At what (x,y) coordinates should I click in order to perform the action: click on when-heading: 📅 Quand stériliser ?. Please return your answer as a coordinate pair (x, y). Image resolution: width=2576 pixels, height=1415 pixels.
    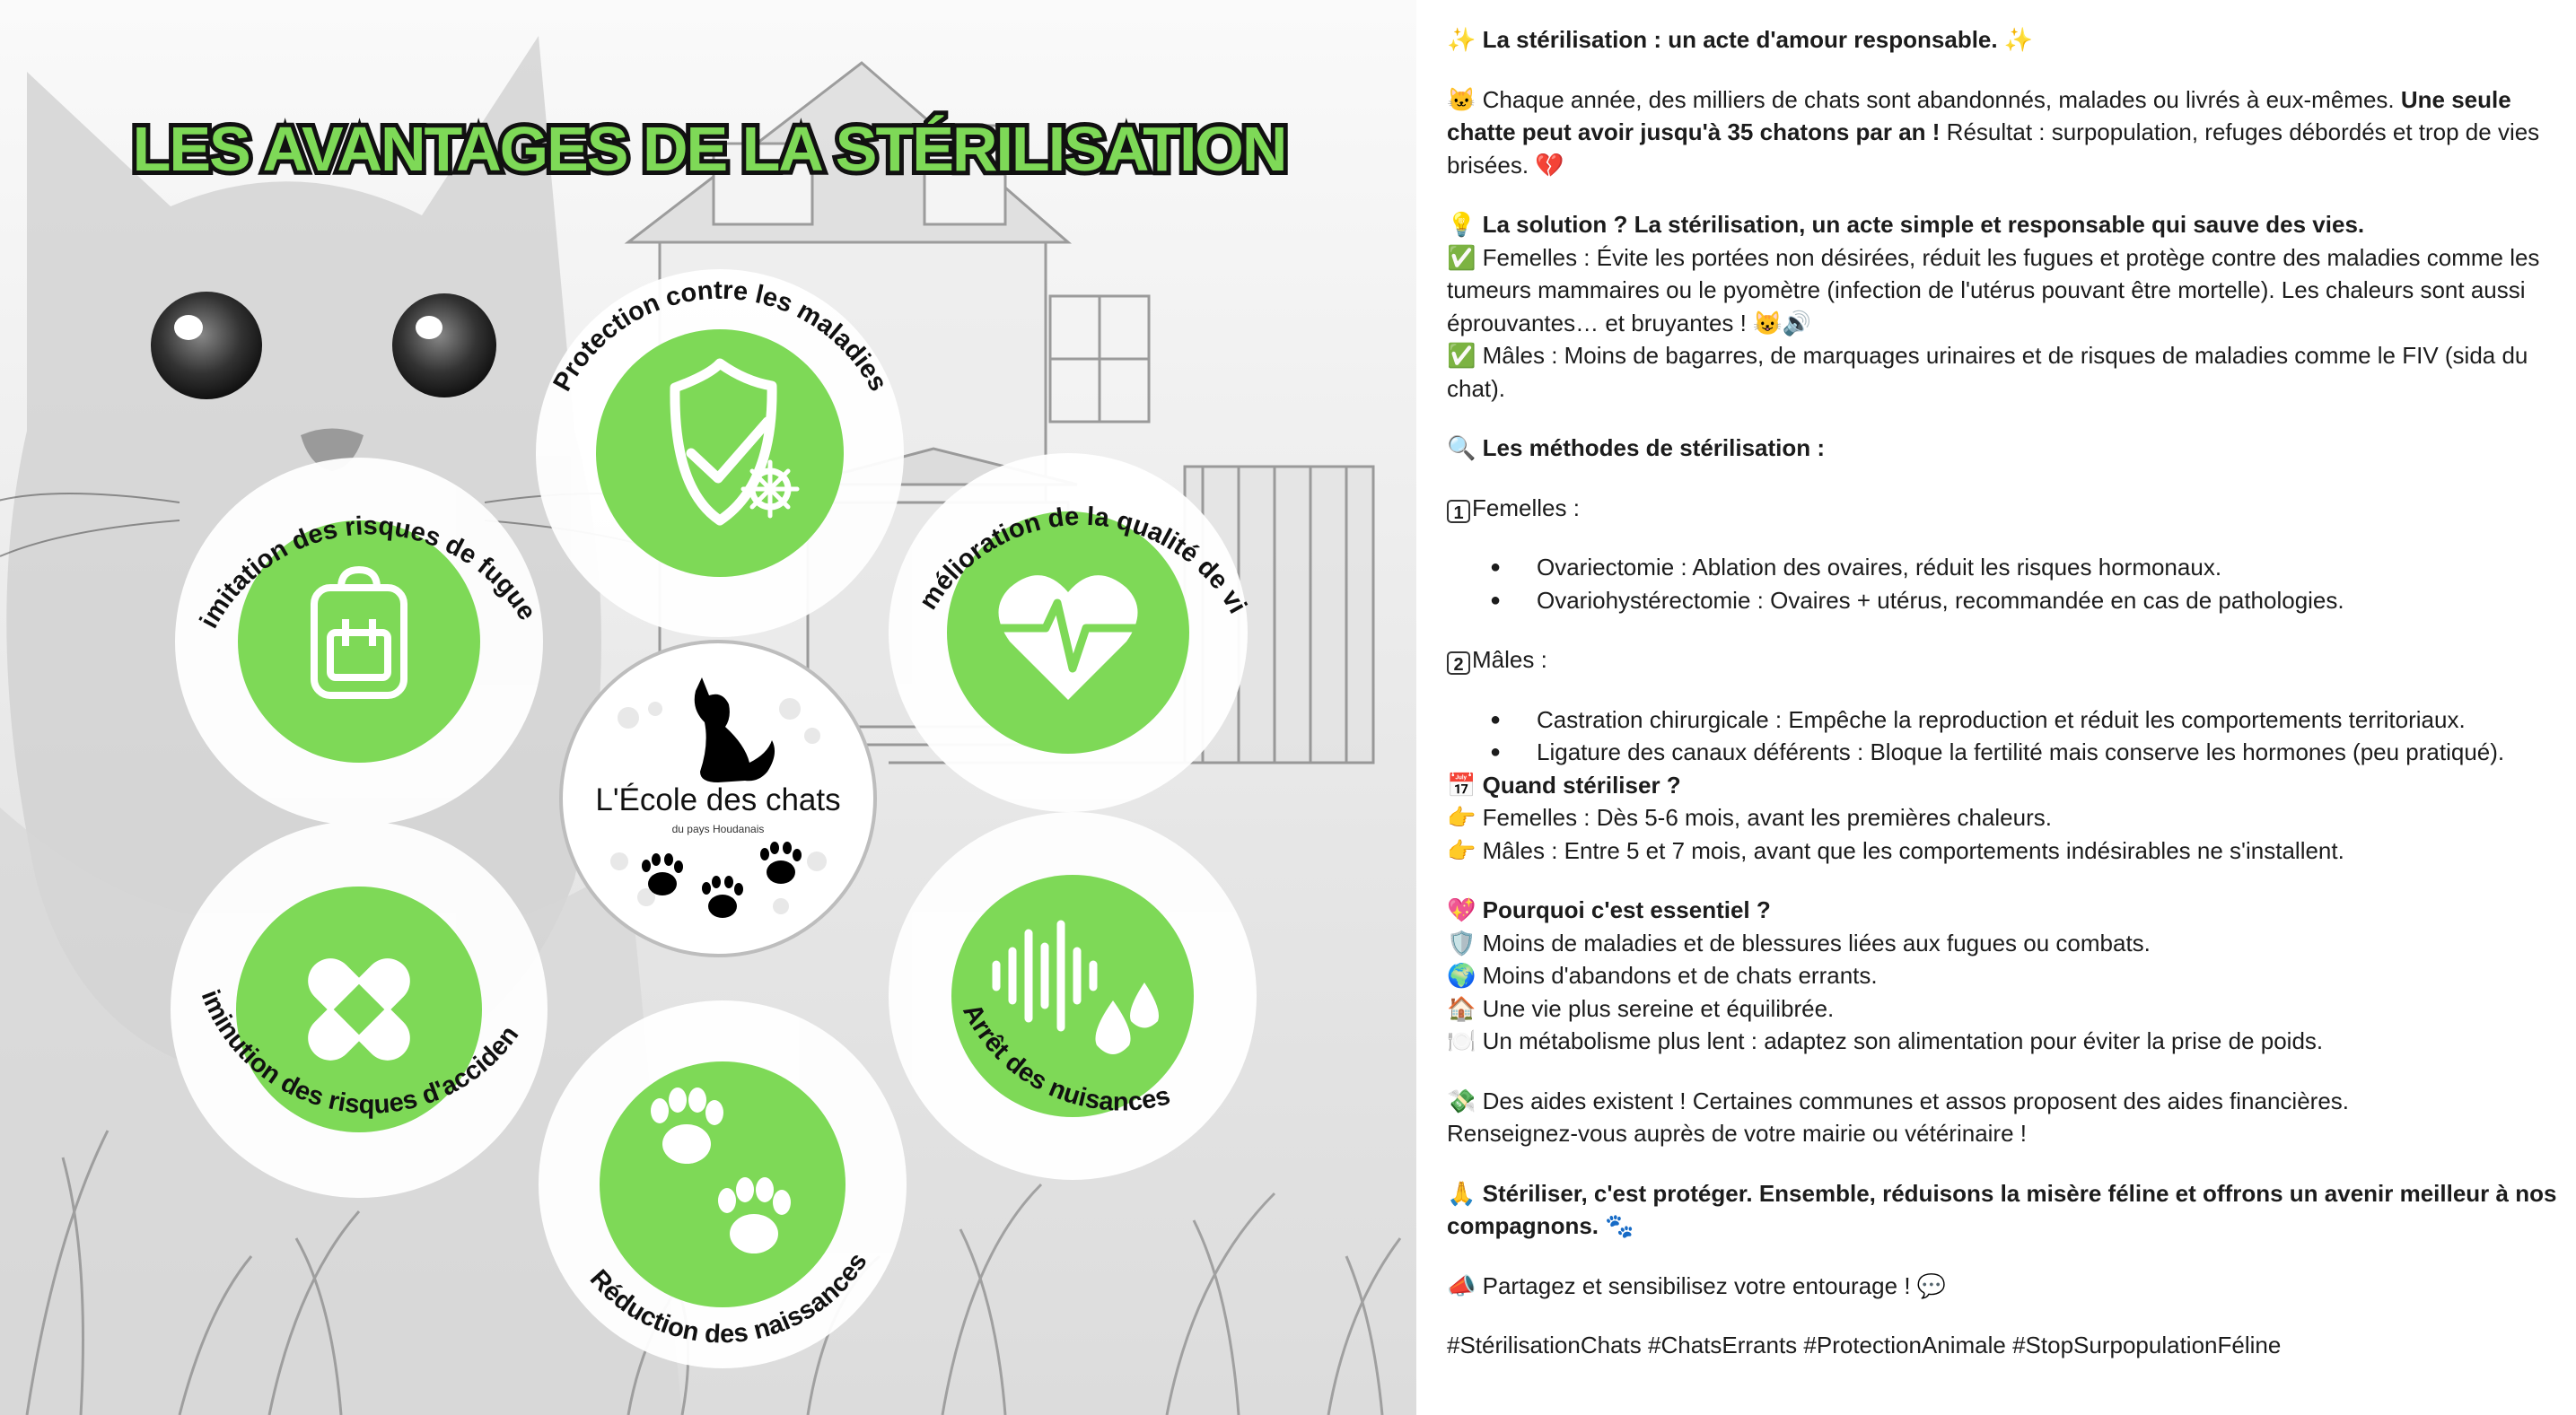
    Looking at the image, I should click on (1564, 785).